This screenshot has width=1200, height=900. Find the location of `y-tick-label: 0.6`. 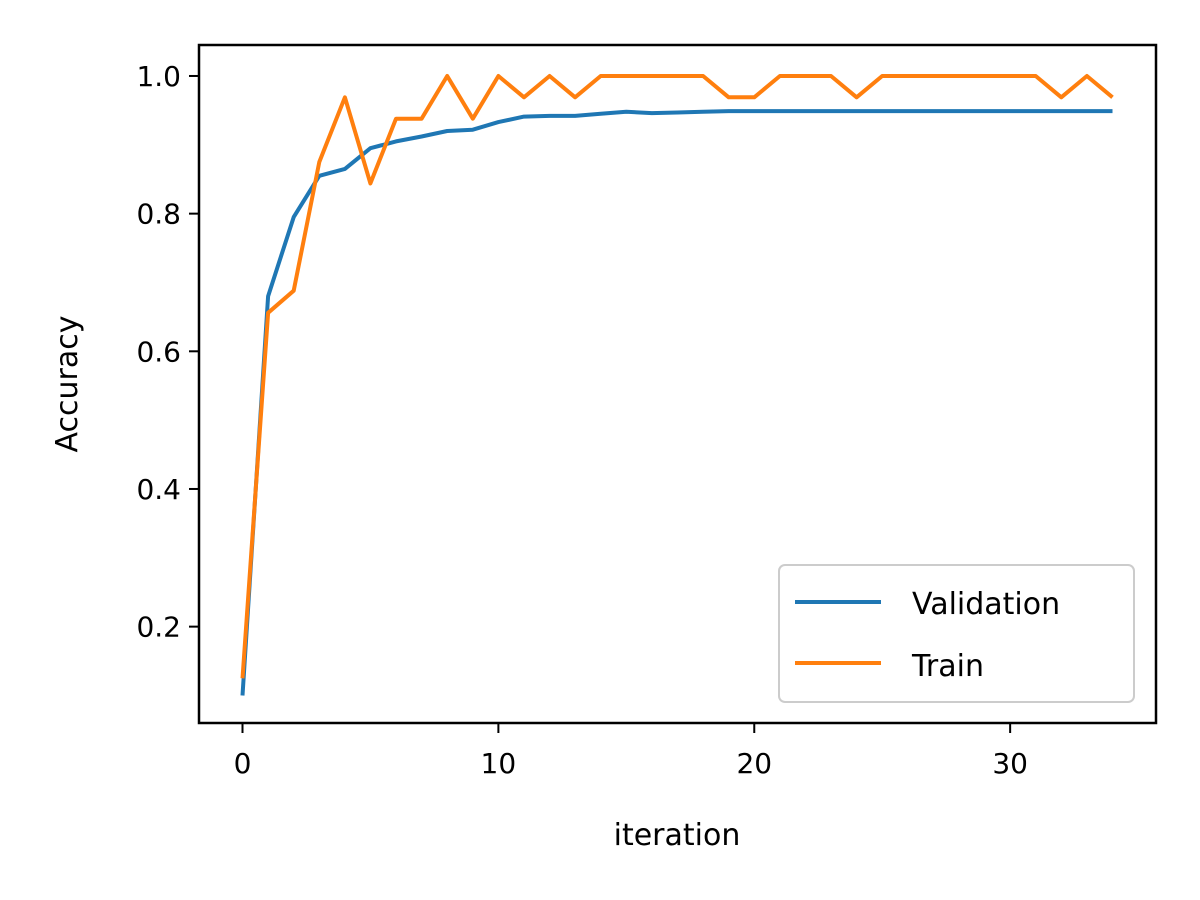

y-tick-label: 0.6 is located at coordinates (158, 351).